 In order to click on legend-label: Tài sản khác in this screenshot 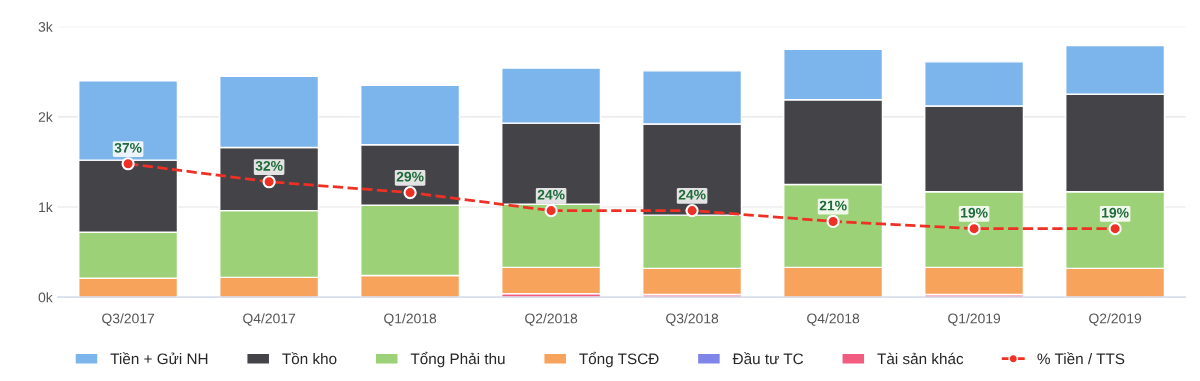, I will do `click(920, 358)`.